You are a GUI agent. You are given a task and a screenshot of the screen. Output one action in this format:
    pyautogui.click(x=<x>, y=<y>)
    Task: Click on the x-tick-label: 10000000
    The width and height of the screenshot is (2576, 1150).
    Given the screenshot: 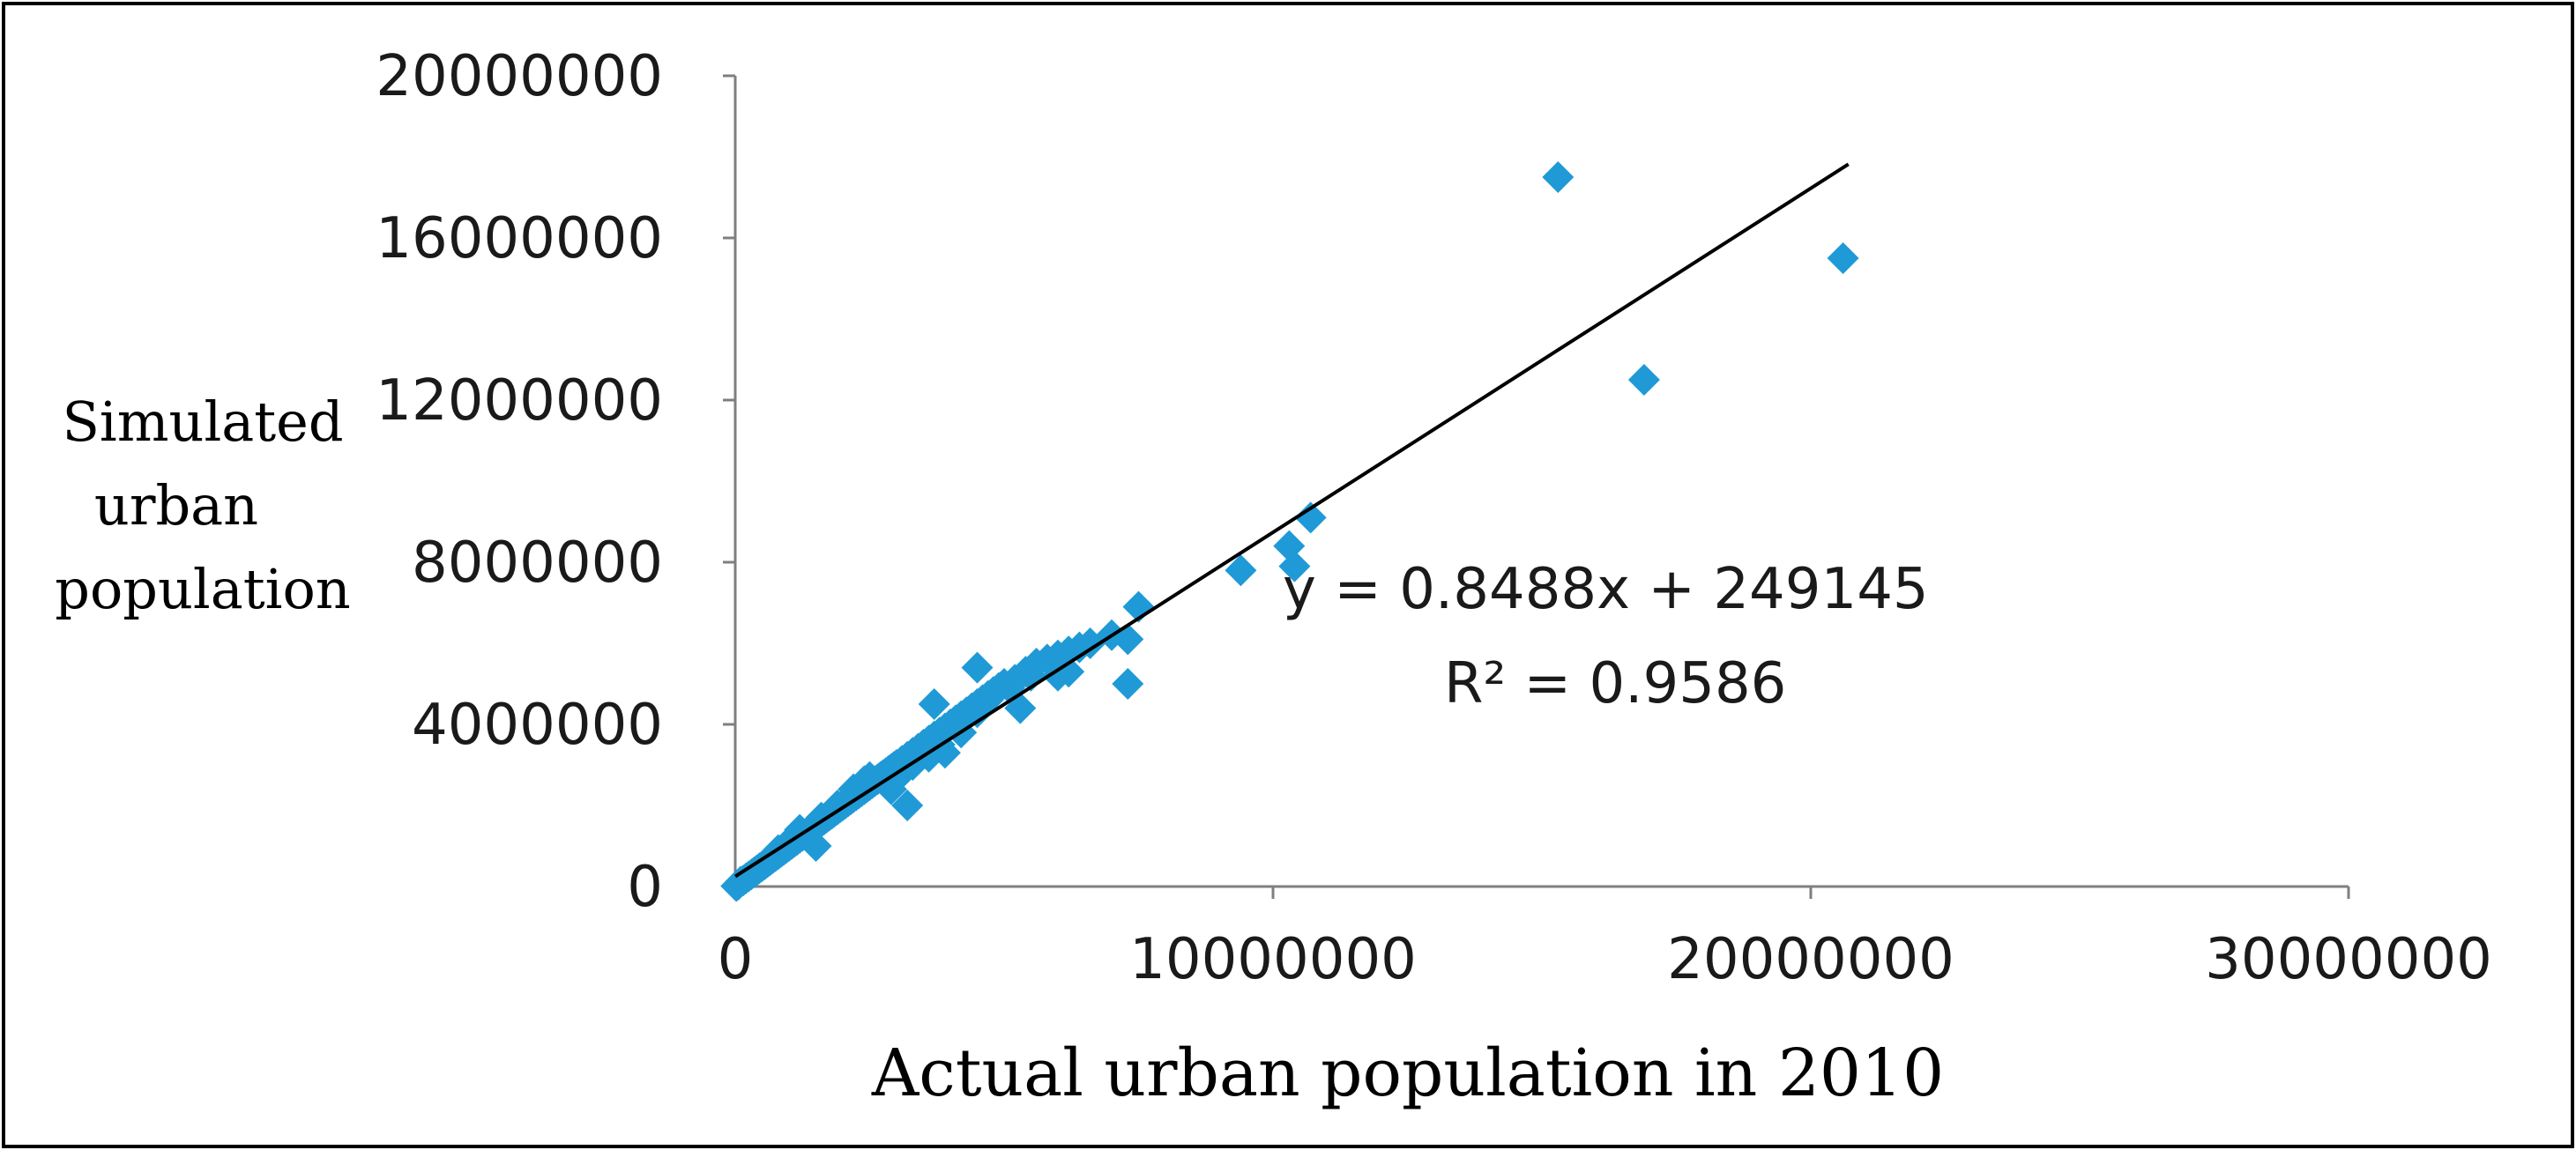 What is the action you would take?
    pyautogui.click(x=1273, y=960)
    